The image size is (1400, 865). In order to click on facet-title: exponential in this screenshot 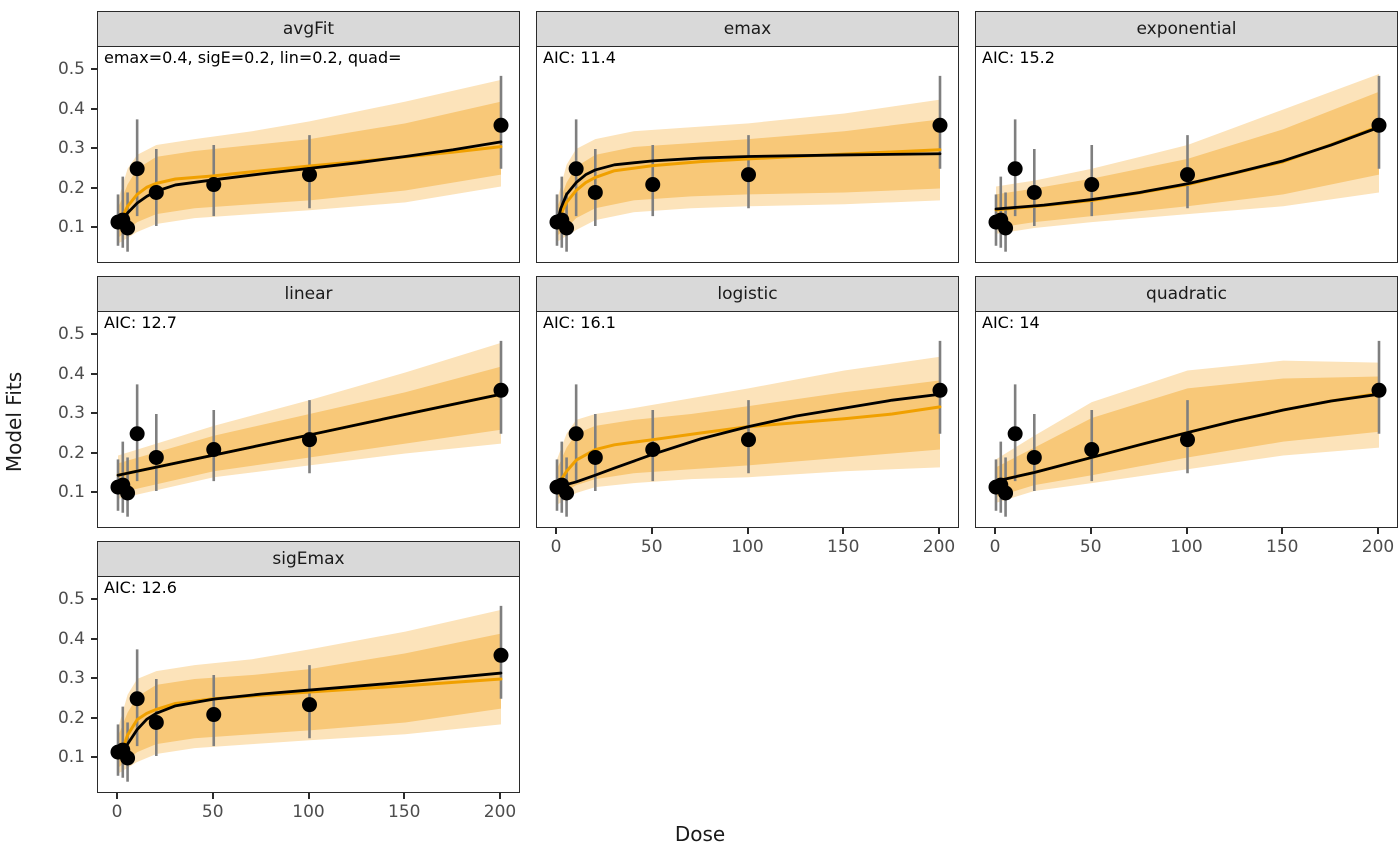, I will do `click(1186, 29)`.